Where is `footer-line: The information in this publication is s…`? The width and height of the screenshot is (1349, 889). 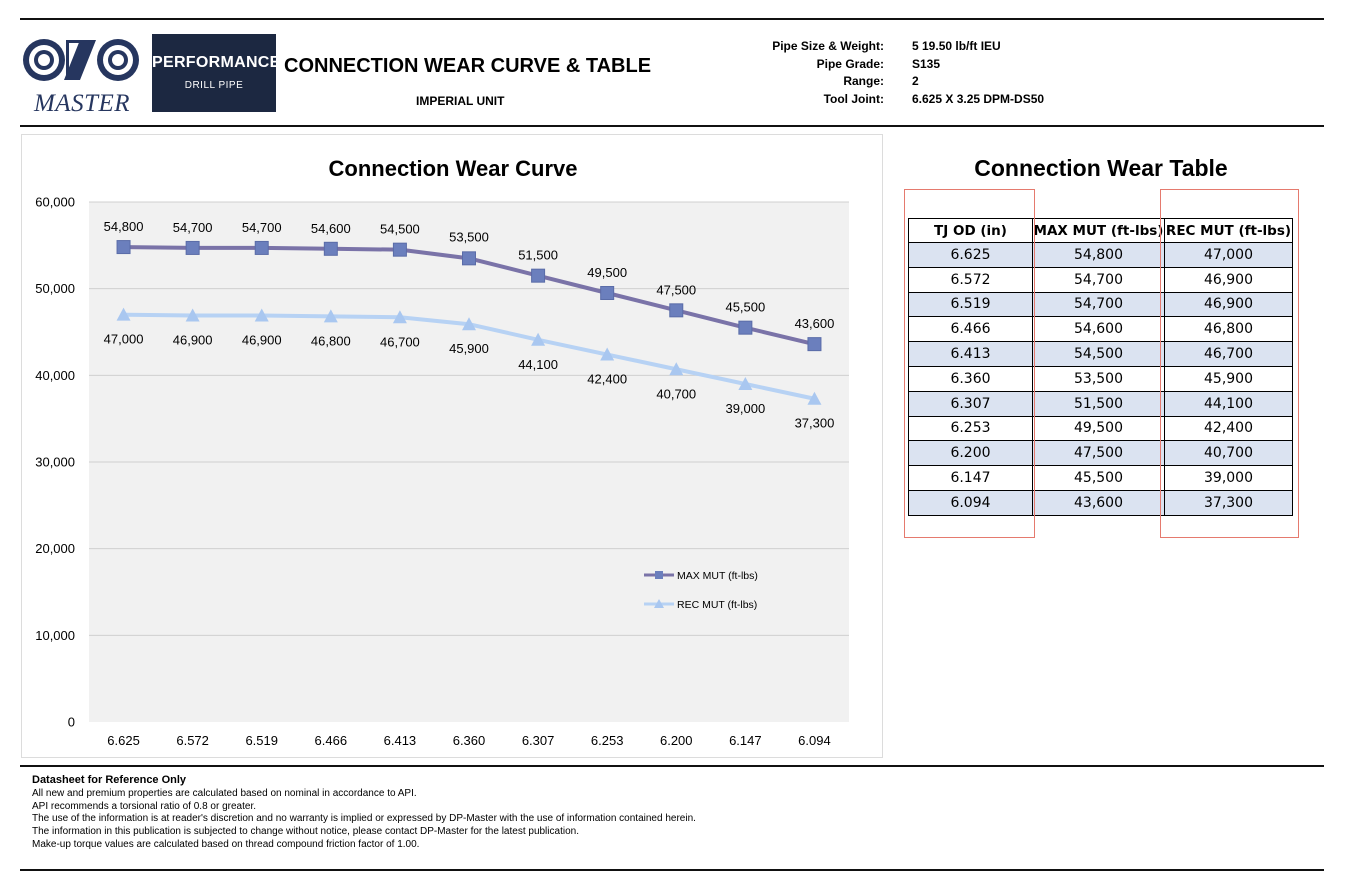 footer-line: The information in this publication is s… is located at coordinates (305, 832).